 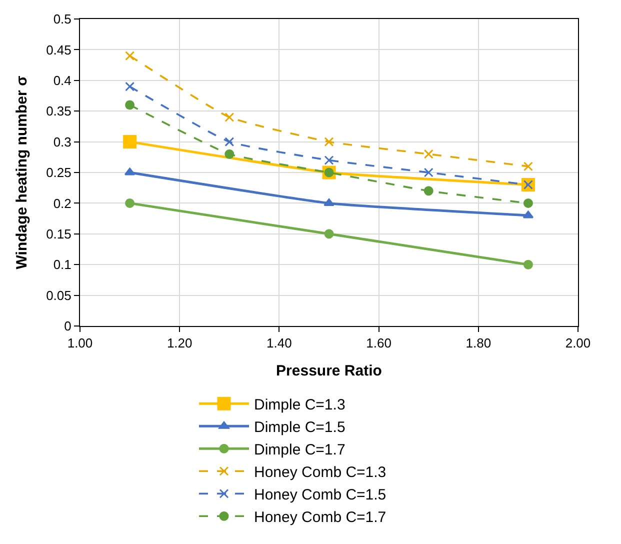 What do you see at coordinates (62, 142) in the screenshot?
I see `y-tick-label: 0.3` at bounding box center [62, 142].